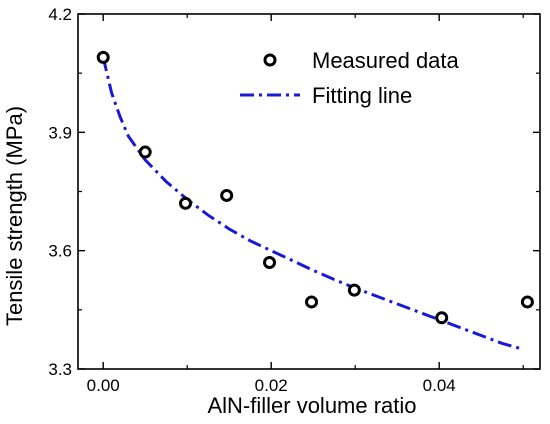  What do you see at coordinates (362, 95) in the screenshot?
I see `legend-label-fit: Fitting line` at bounding box center [362, 95].